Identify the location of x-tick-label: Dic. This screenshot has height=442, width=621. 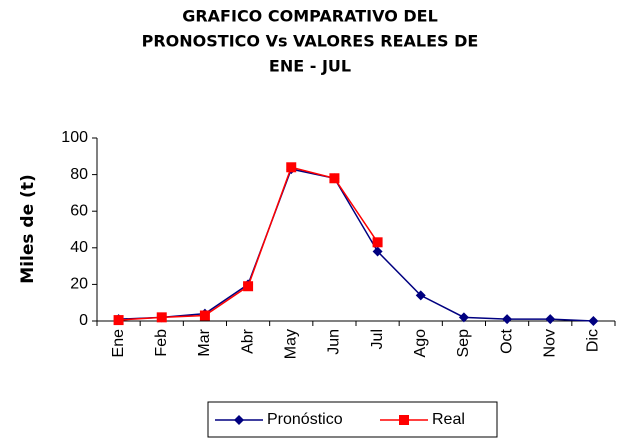
(593, 340).